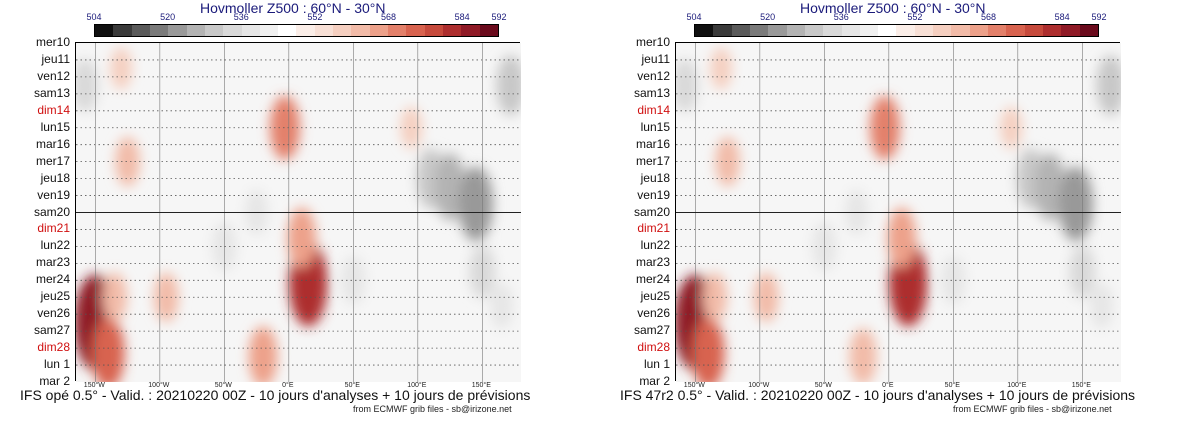  What do you see at coordinates (52, 279) in the screenshot?
I see `day-label: mer24` at bounding box center [52, 279].